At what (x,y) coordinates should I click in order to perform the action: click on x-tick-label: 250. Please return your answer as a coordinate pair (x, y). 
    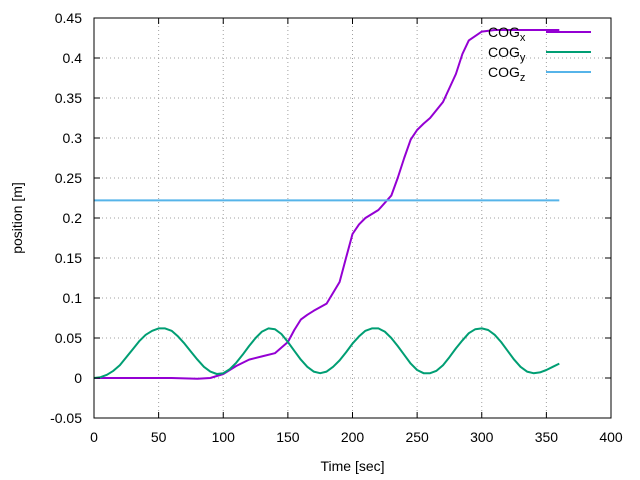
    Looking at the image, I should click on (417, 437).